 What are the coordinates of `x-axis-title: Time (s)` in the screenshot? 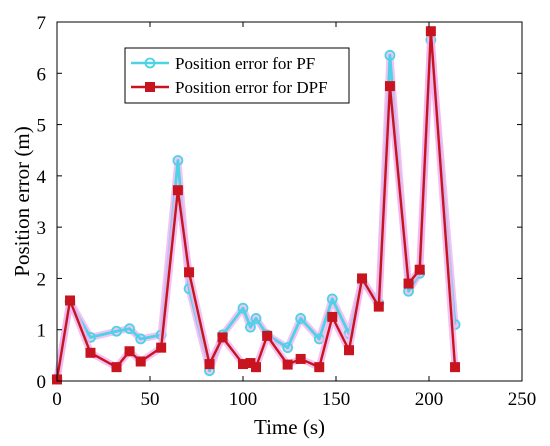 It's located at (289, 427).